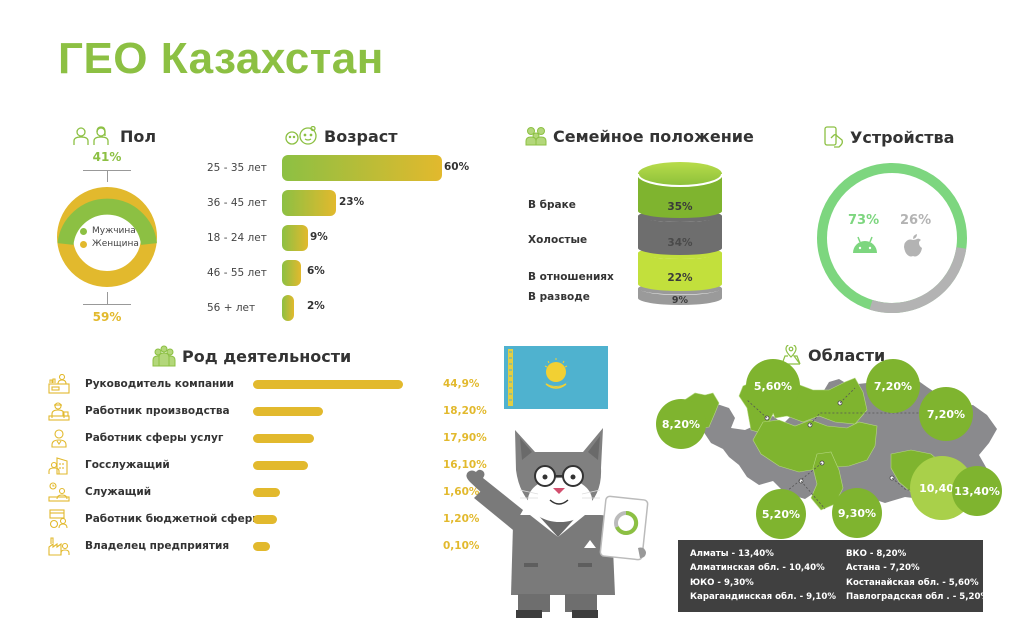 This screenshot has width=1024, height=628. I want to click on kazakhstan-flag-icon, so click(556, 377).